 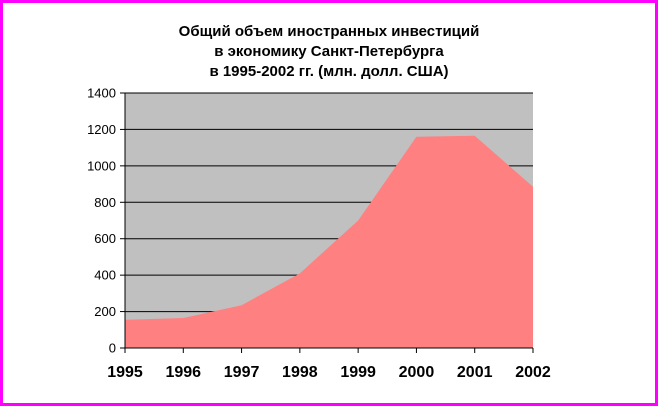 I want to click on x-tick-label: 1997, so click(x=242, y=372).